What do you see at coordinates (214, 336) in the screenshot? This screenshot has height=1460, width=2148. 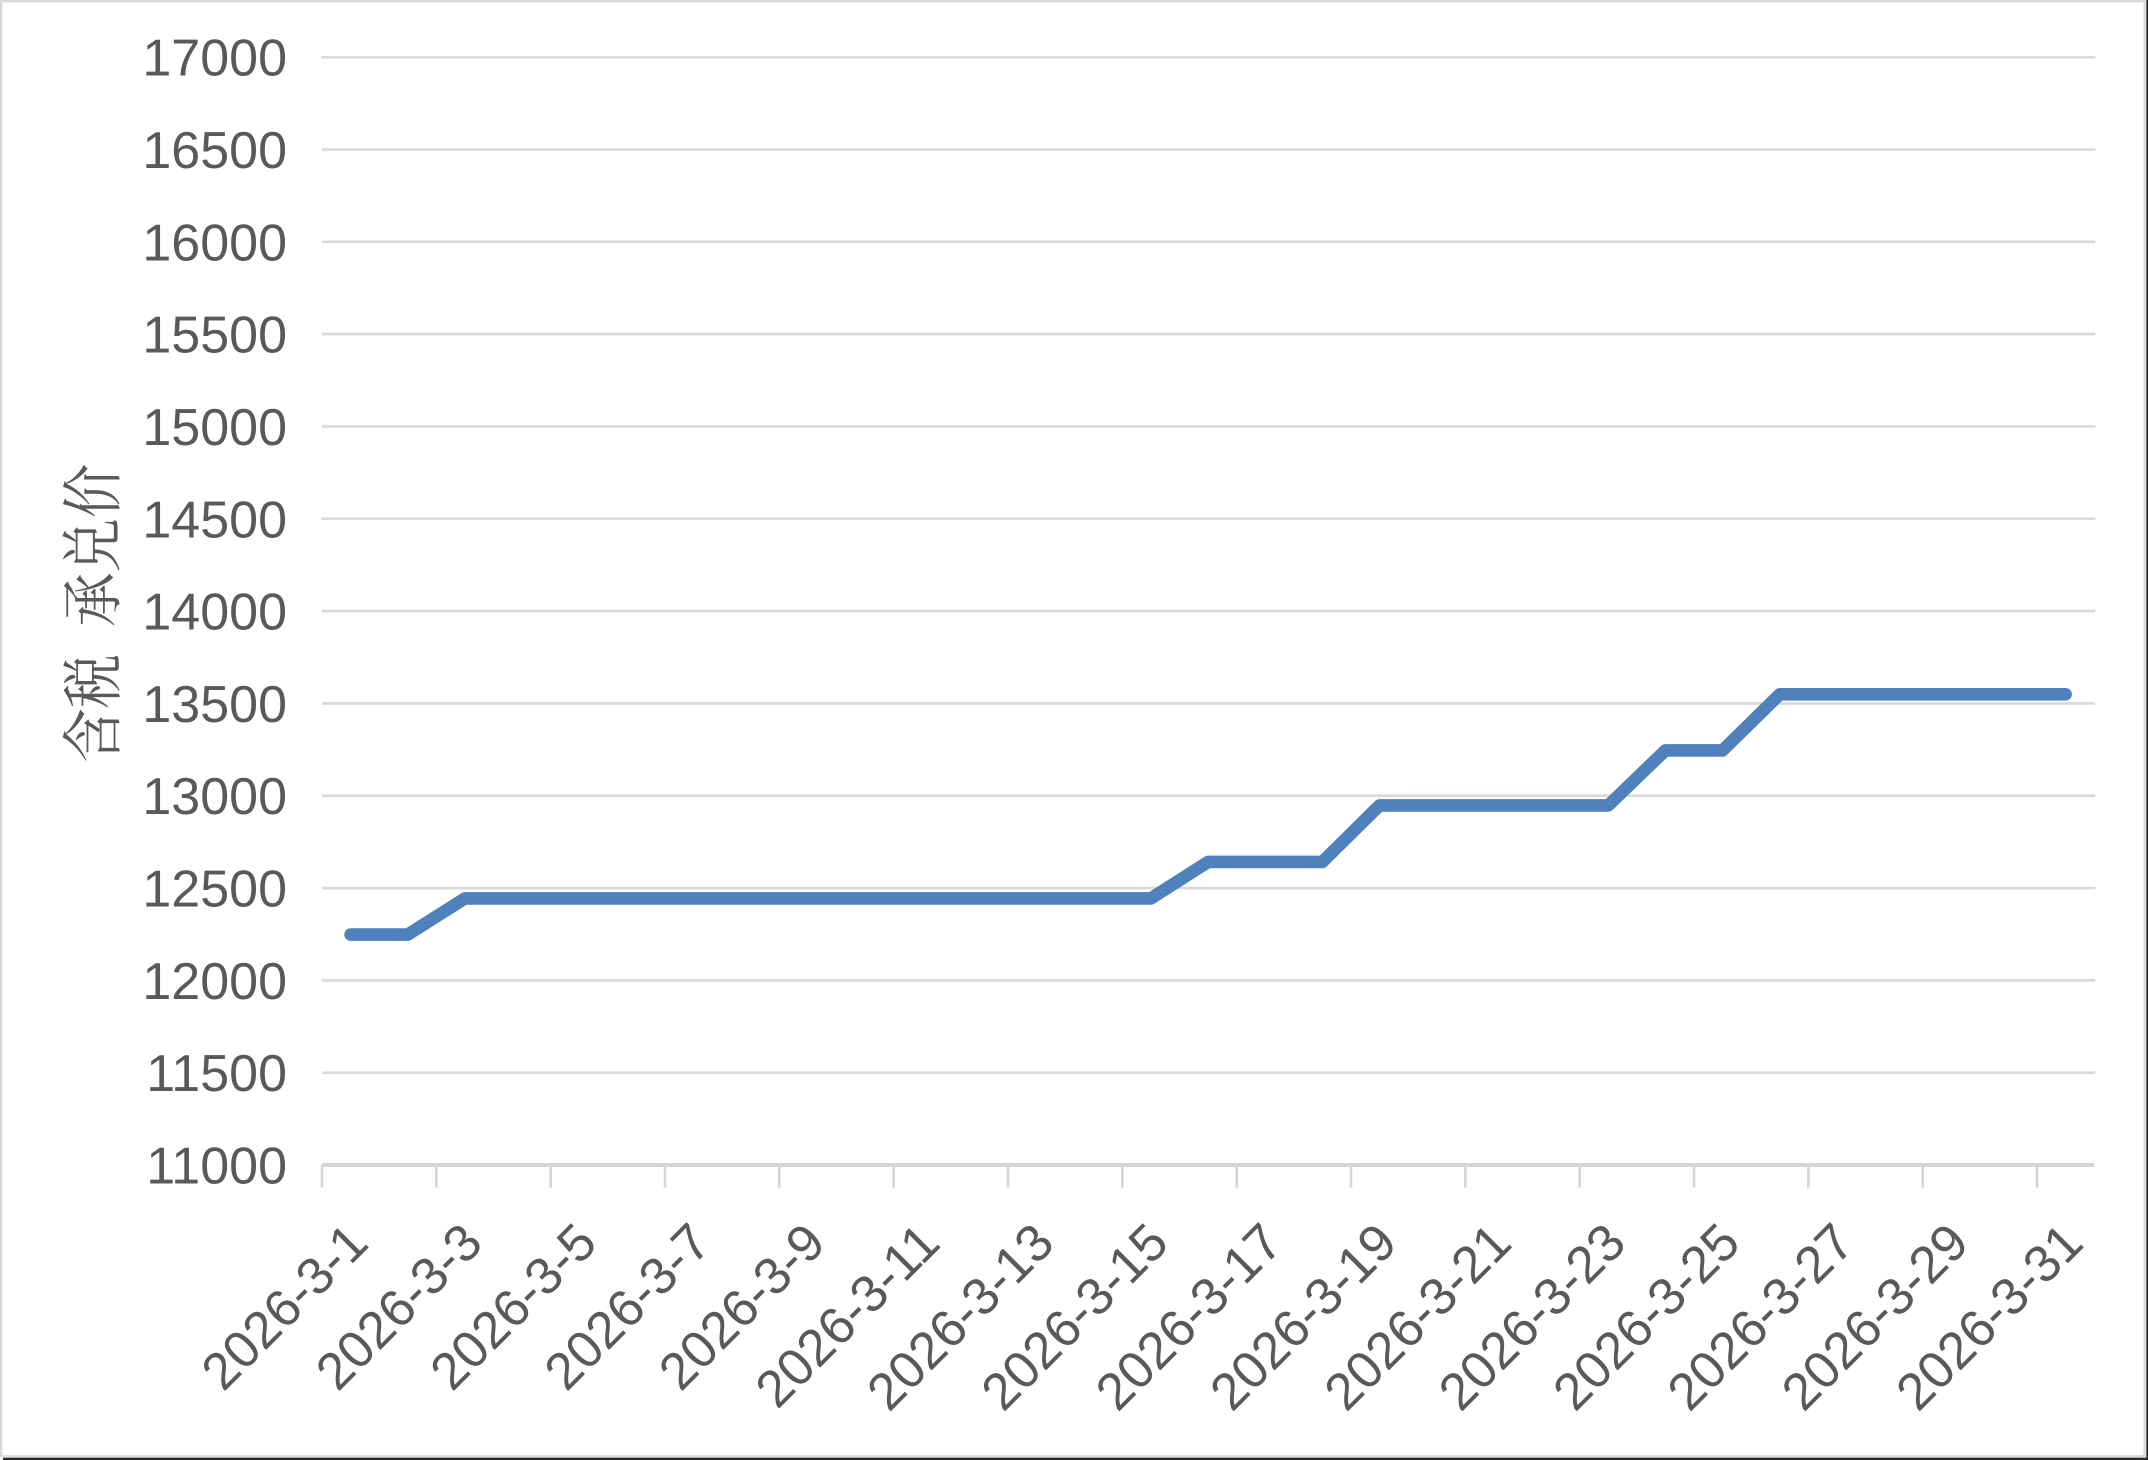 I see `svg-text: 15500` at bounding box center [214, 336].